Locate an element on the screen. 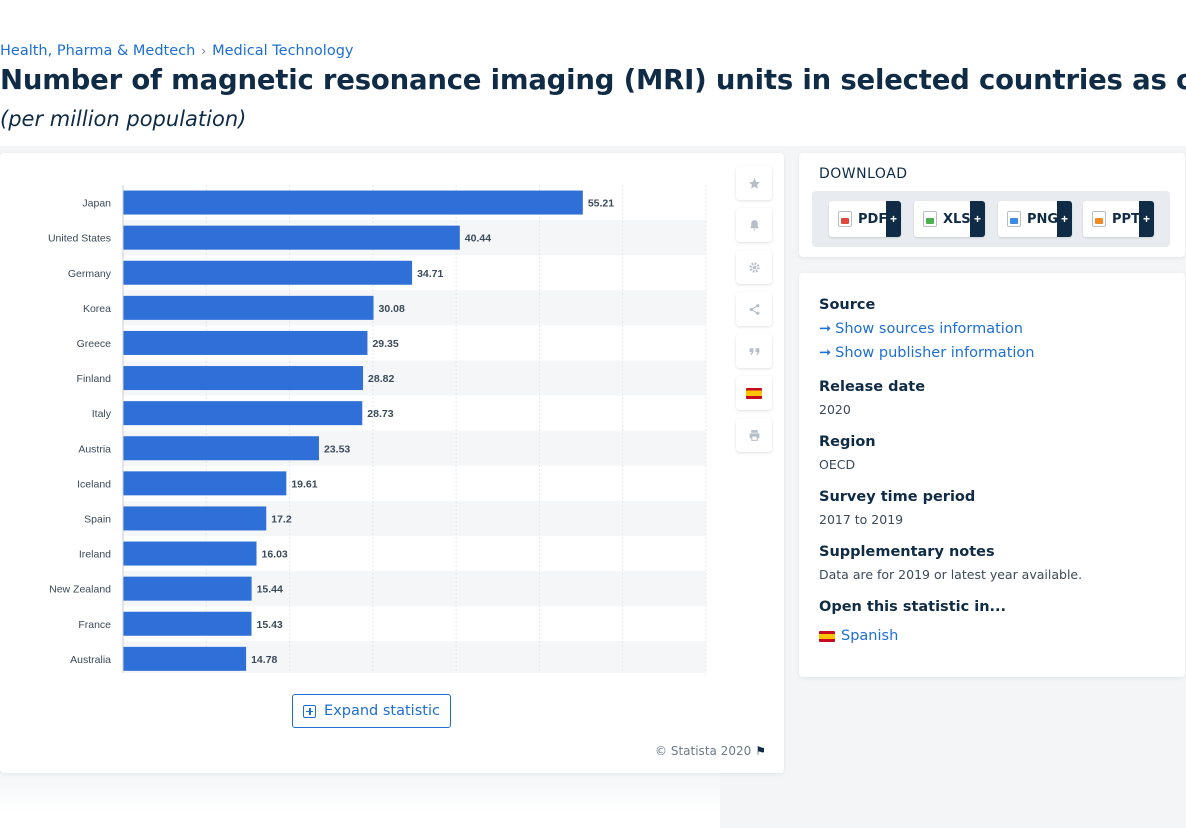  value-label: 15.44 is located at coordinates (270, 590).